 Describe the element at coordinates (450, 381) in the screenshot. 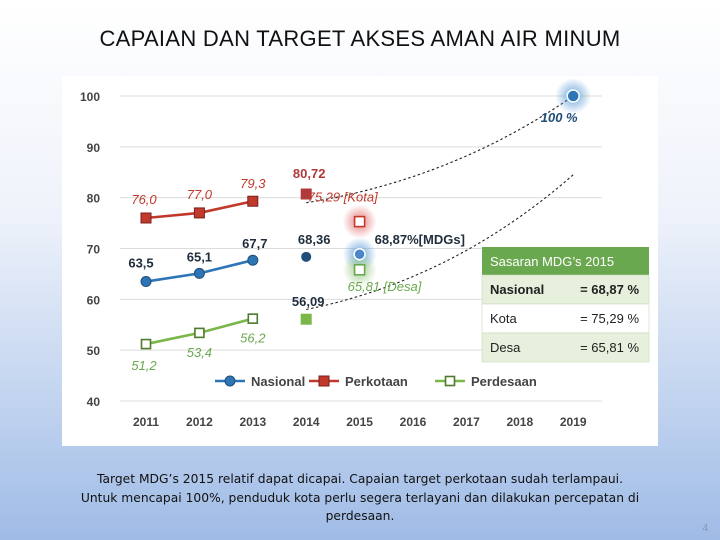

I see `legend-marker-perdesaan` at that location.